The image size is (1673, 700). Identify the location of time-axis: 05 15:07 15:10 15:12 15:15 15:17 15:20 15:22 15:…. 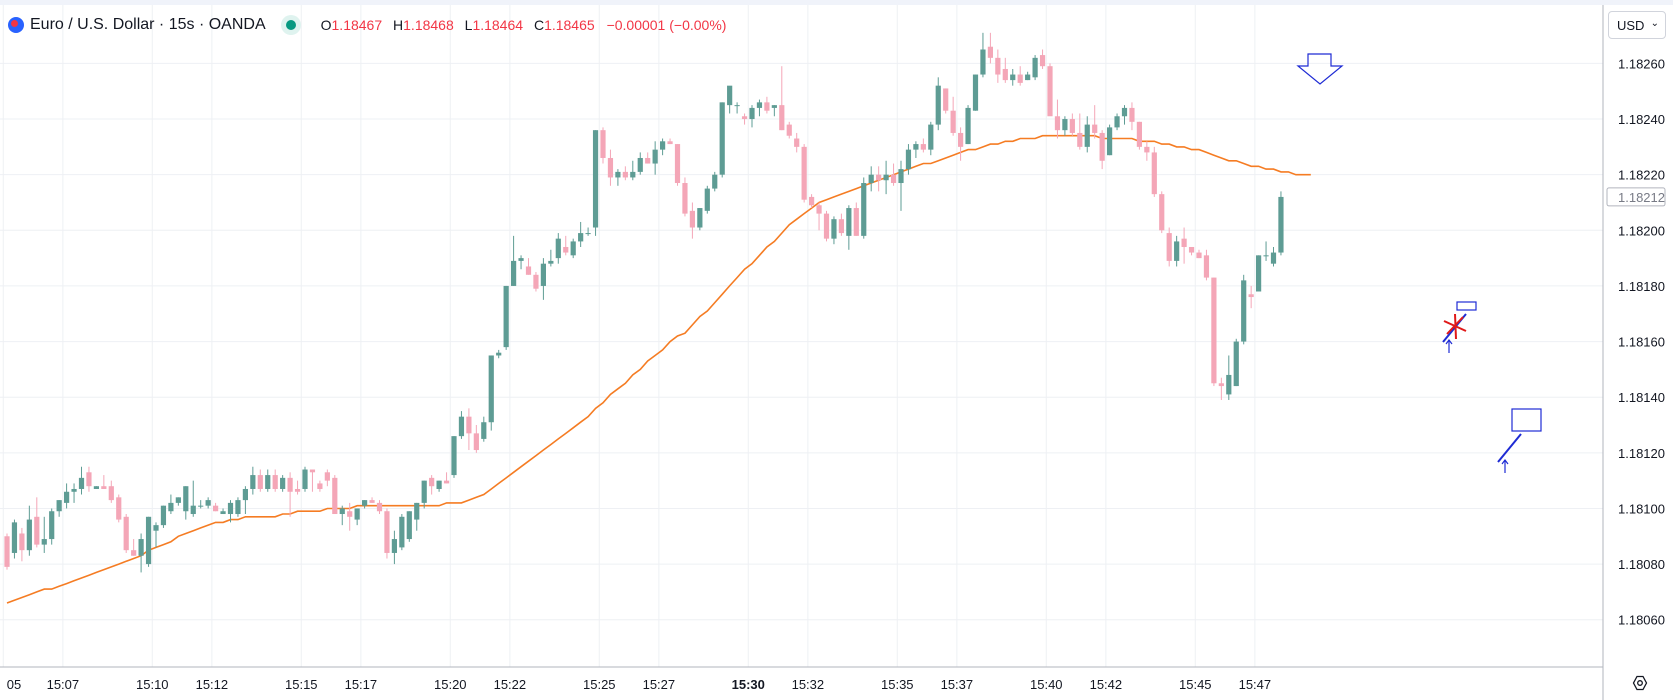
(639, 684).